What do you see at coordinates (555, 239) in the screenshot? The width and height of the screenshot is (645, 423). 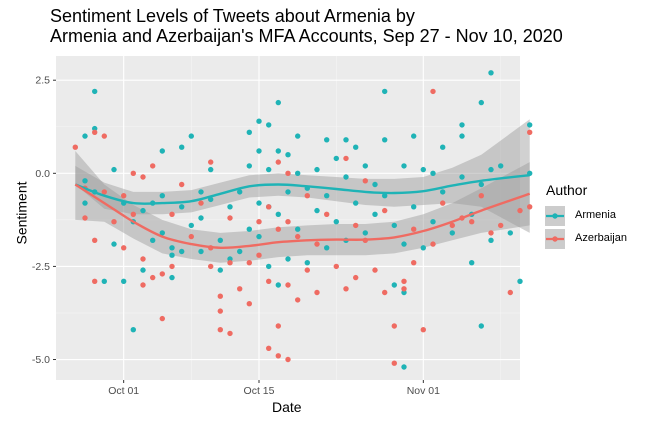 I see `legend-key-point-azerbaijan` at bounding box center [555, 239].